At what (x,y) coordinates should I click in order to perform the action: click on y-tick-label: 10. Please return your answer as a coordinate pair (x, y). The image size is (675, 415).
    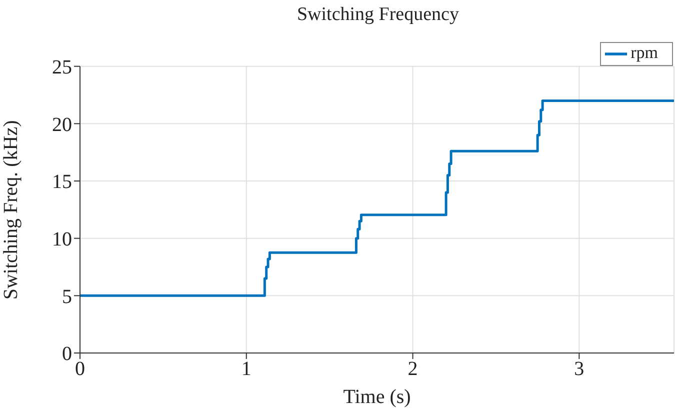
    Looking at the image, I should click on (62, 239).